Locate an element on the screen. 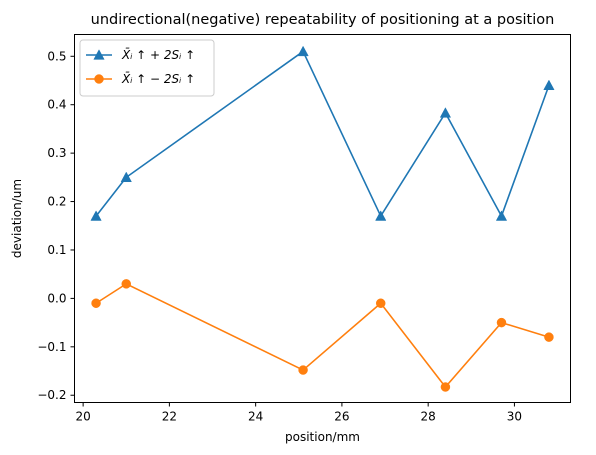 The width and height of the screenshot is (596, 455). x-axis: 20 22 24 26 28 30 is located at coordinates (298, 413).